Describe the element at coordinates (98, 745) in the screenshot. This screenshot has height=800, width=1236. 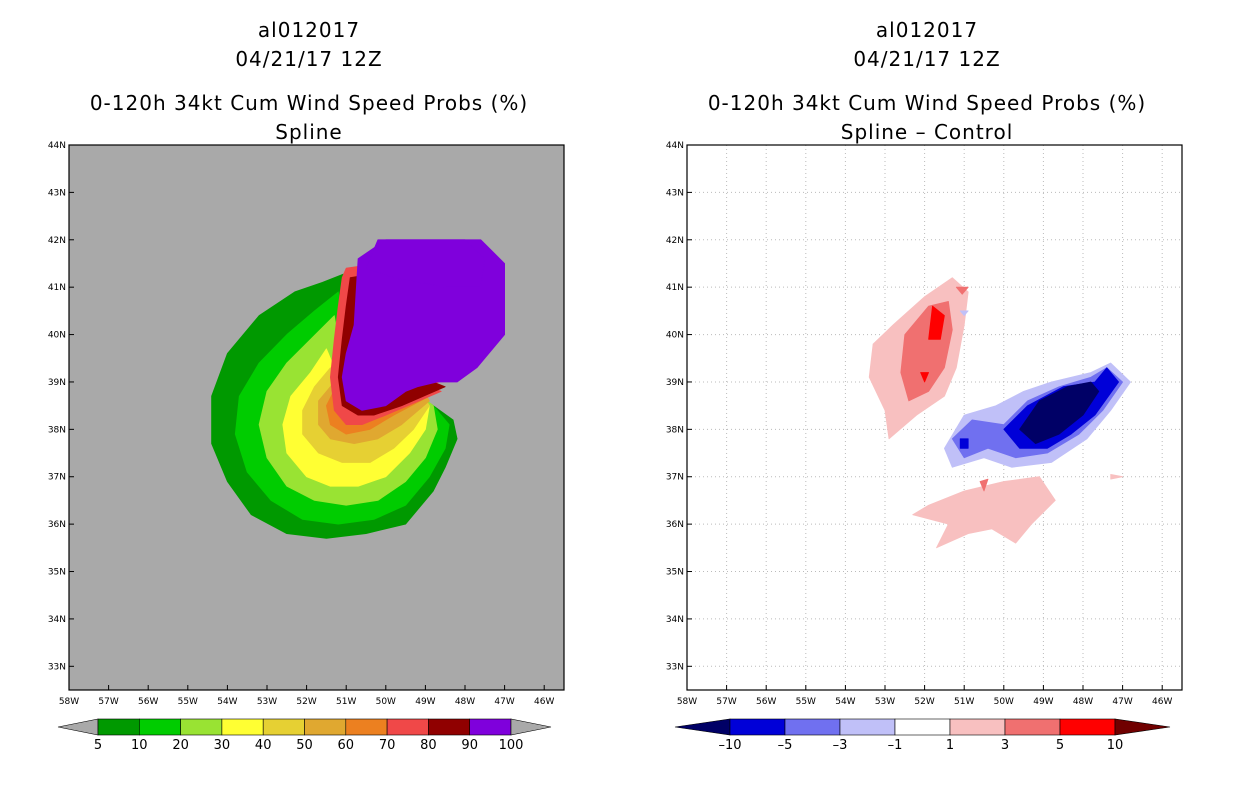
I see `colorbar-label: 5` at that location.